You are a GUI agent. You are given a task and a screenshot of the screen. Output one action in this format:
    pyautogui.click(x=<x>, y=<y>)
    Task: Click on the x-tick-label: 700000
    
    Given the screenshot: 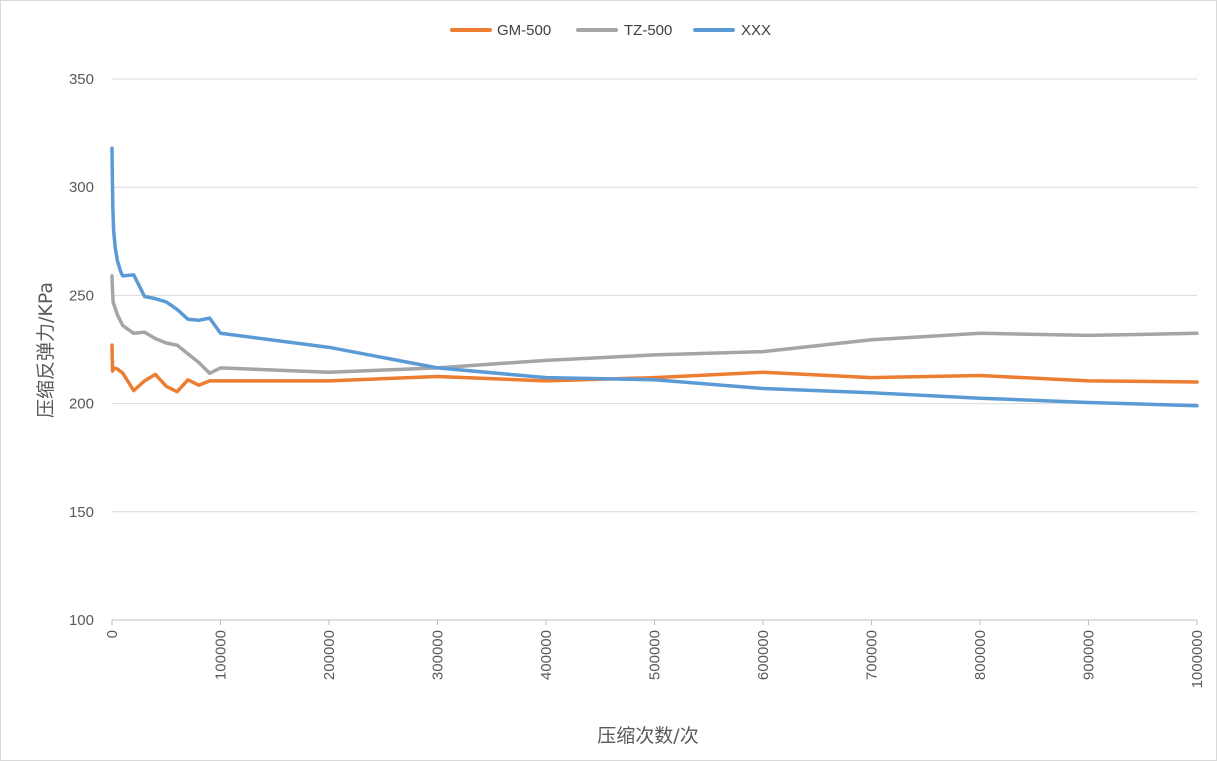 What is the action you would take?
    pyautogui.click(x=872, y=655)
    